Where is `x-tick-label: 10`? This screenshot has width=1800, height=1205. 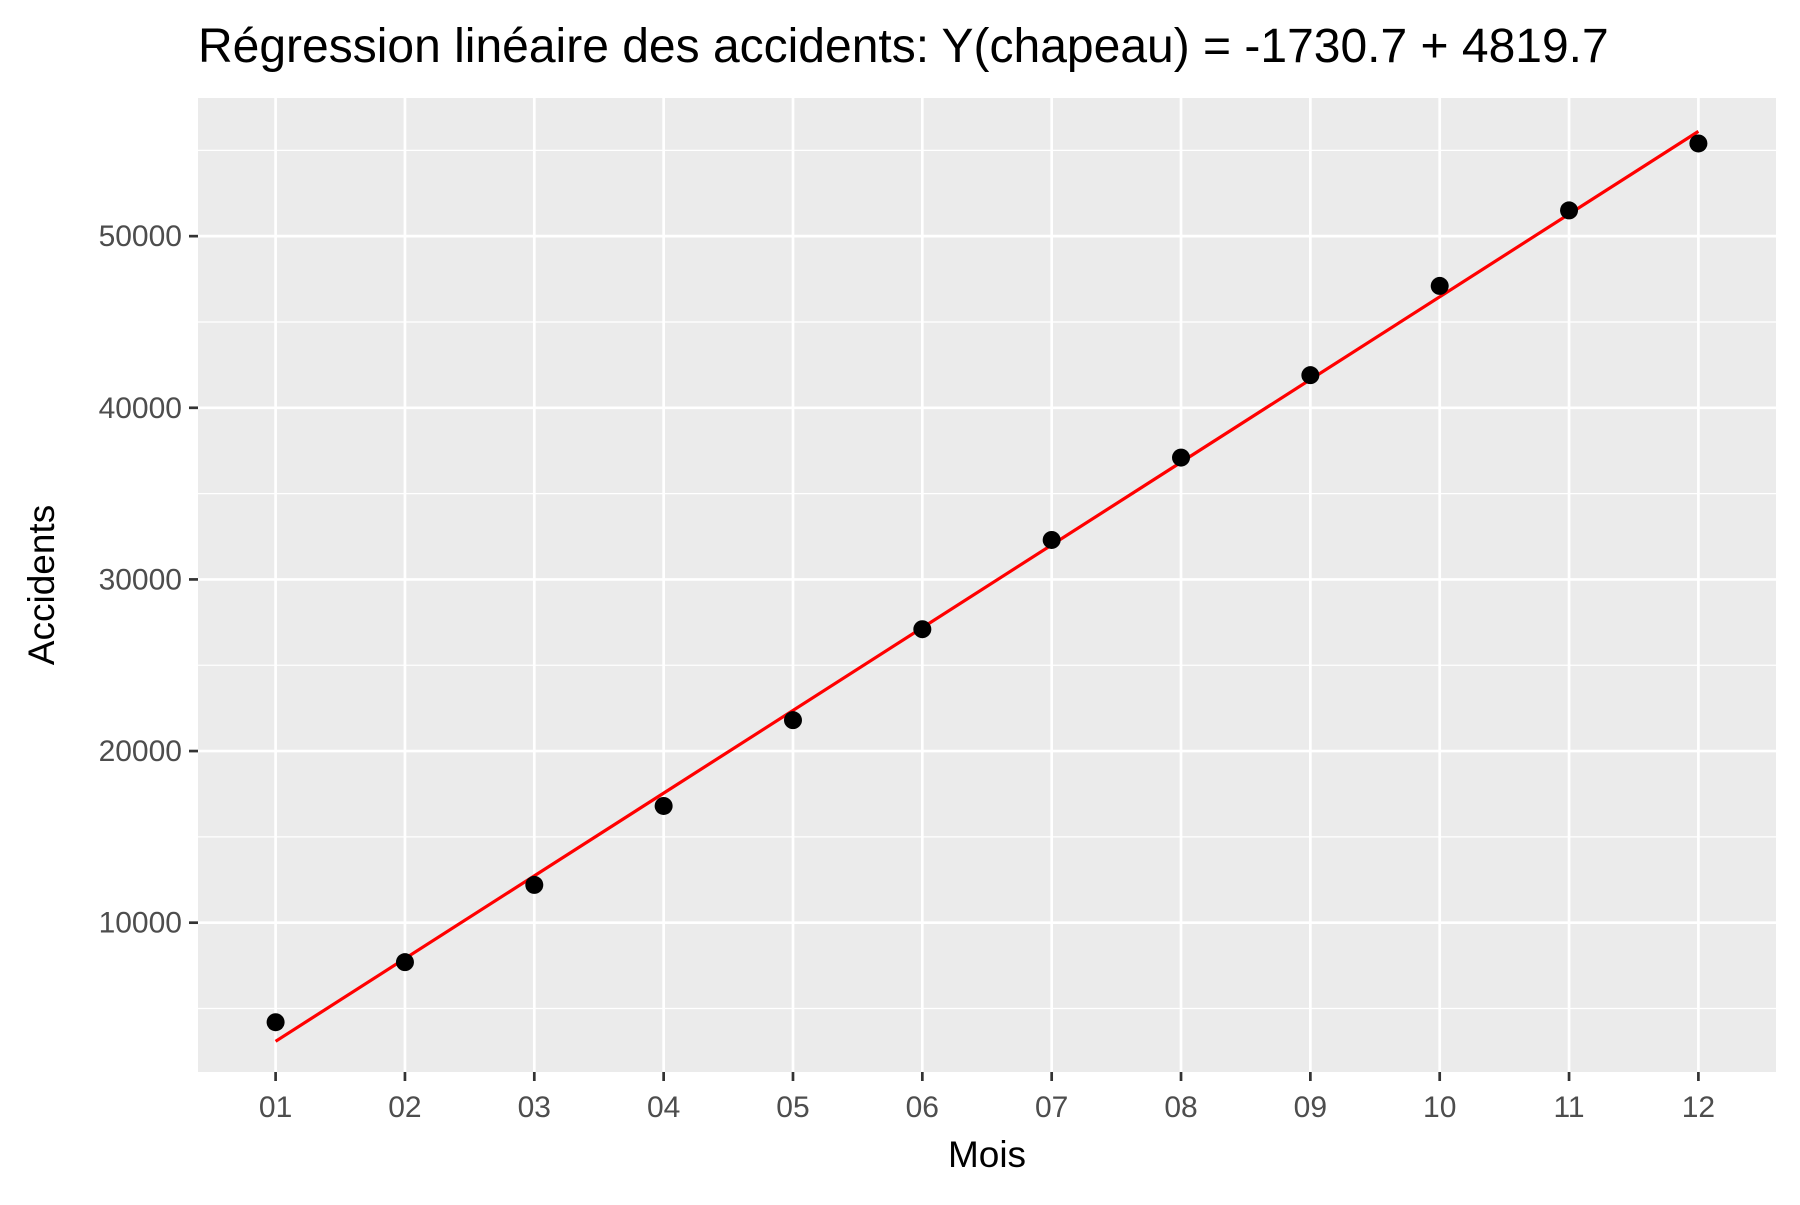
x-tick-label: 10 is located at coordinates (1439, 1107).